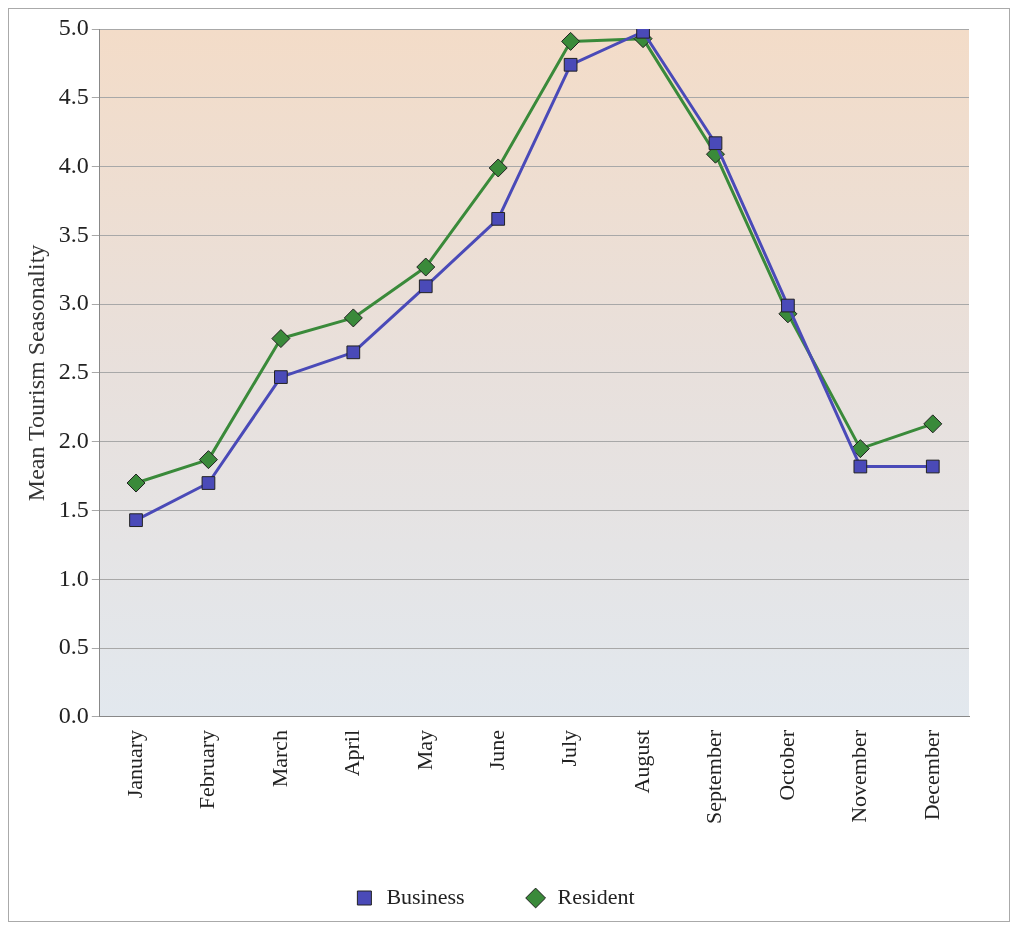  What do you see at coordinates (859, 776) in the screenshot?
I see `x-tick-label: November` at bounding box center [859, 776].